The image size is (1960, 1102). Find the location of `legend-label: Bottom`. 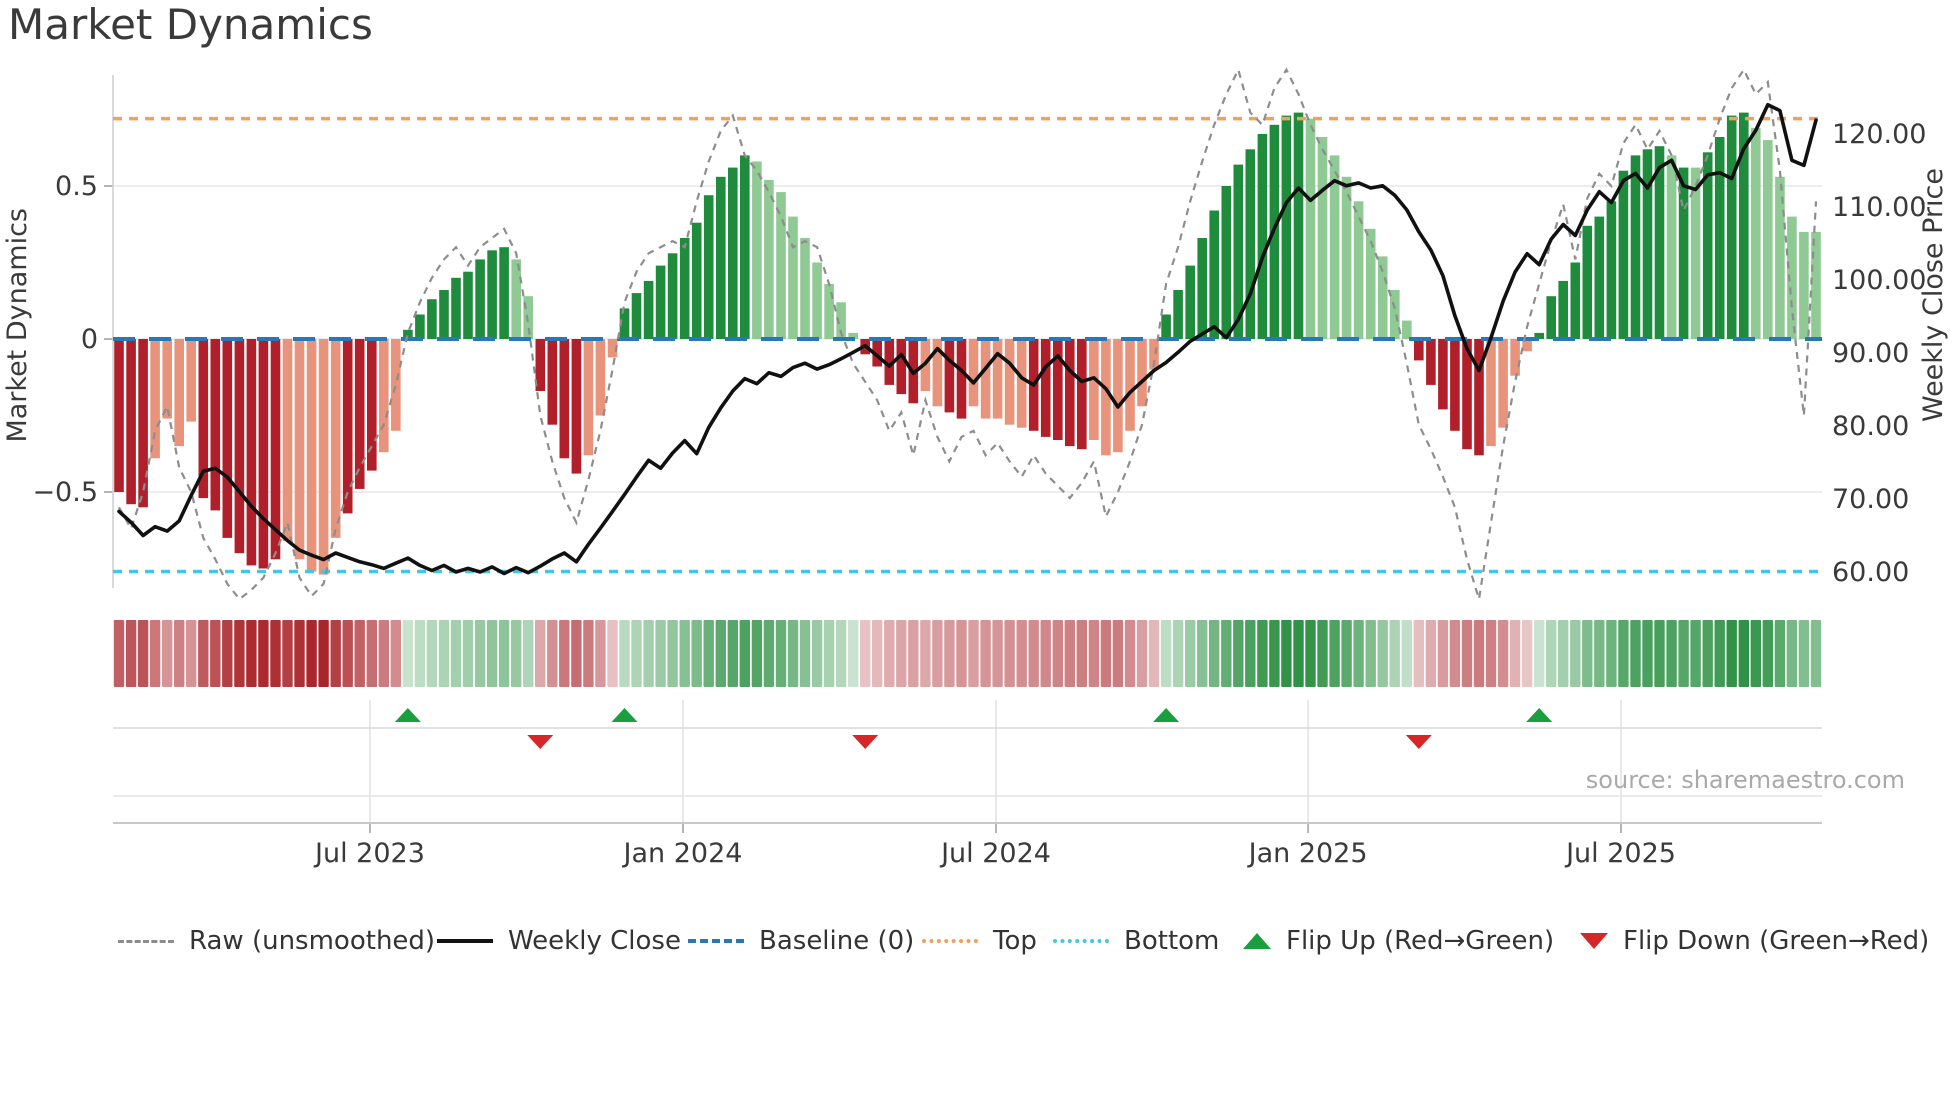

legend-label: Bottom is located at coordinates (1172, 941).